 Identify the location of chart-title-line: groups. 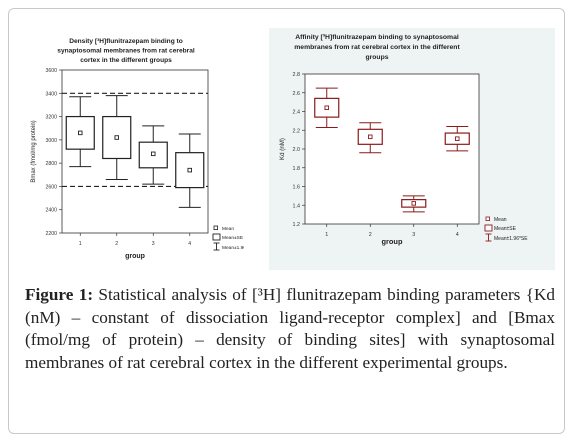
(376, 57).